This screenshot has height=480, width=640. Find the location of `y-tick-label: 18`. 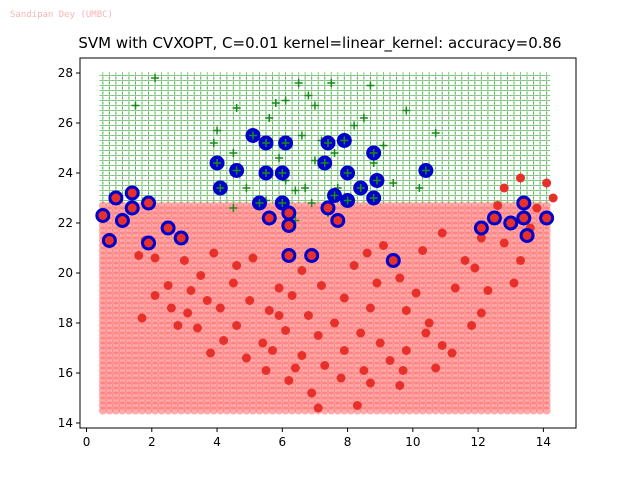

y-tick-label: 18 is located at coordinates (65, 323).